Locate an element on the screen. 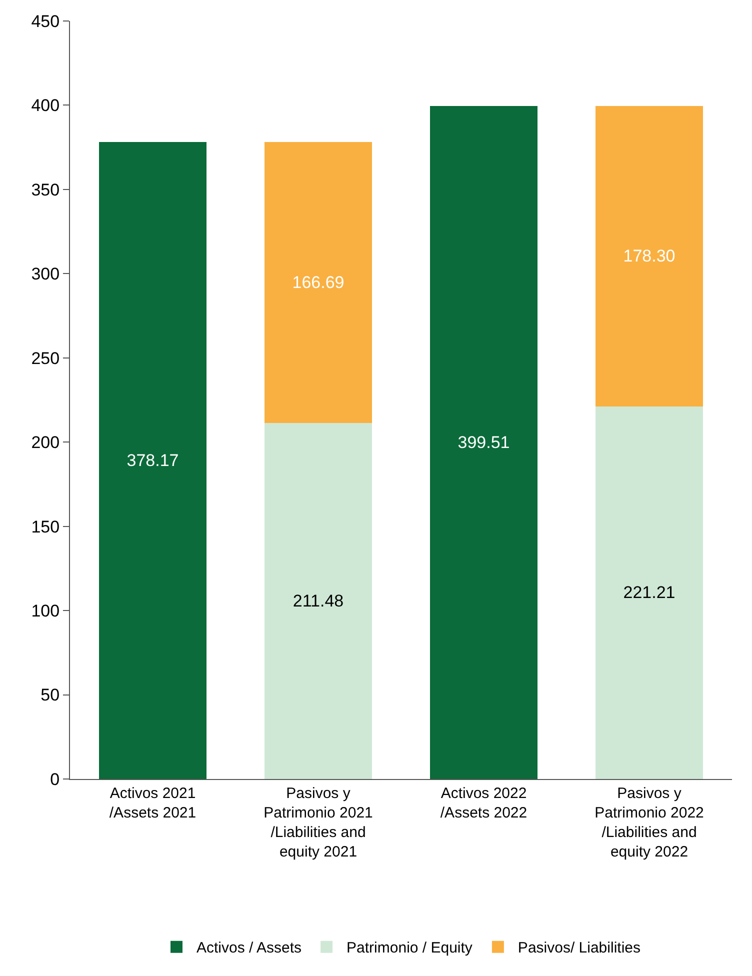 Image resolution: width=752 pixels, height=976 pixels. y-tick-label: 100 is located at coordinates (45, 611).